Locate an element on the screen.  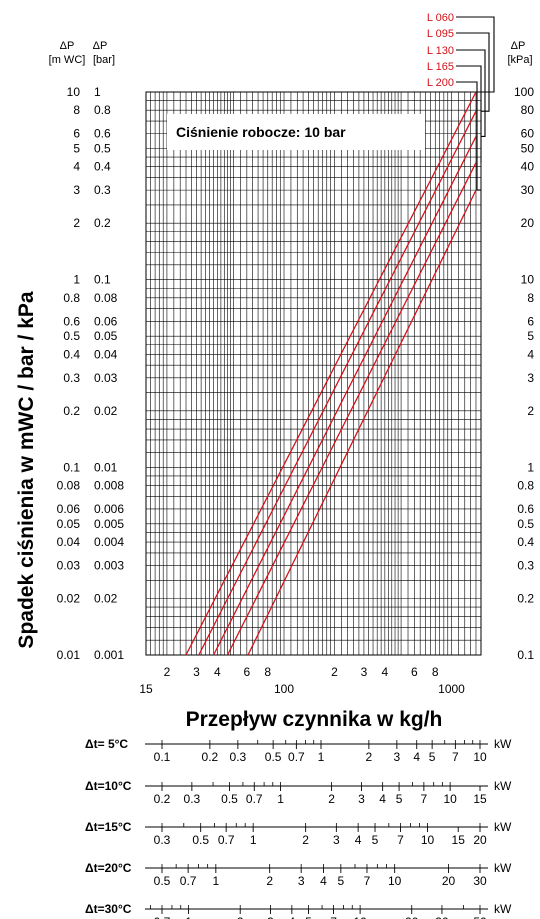
power-unit-label: kW is located at coordinates (503, 909).